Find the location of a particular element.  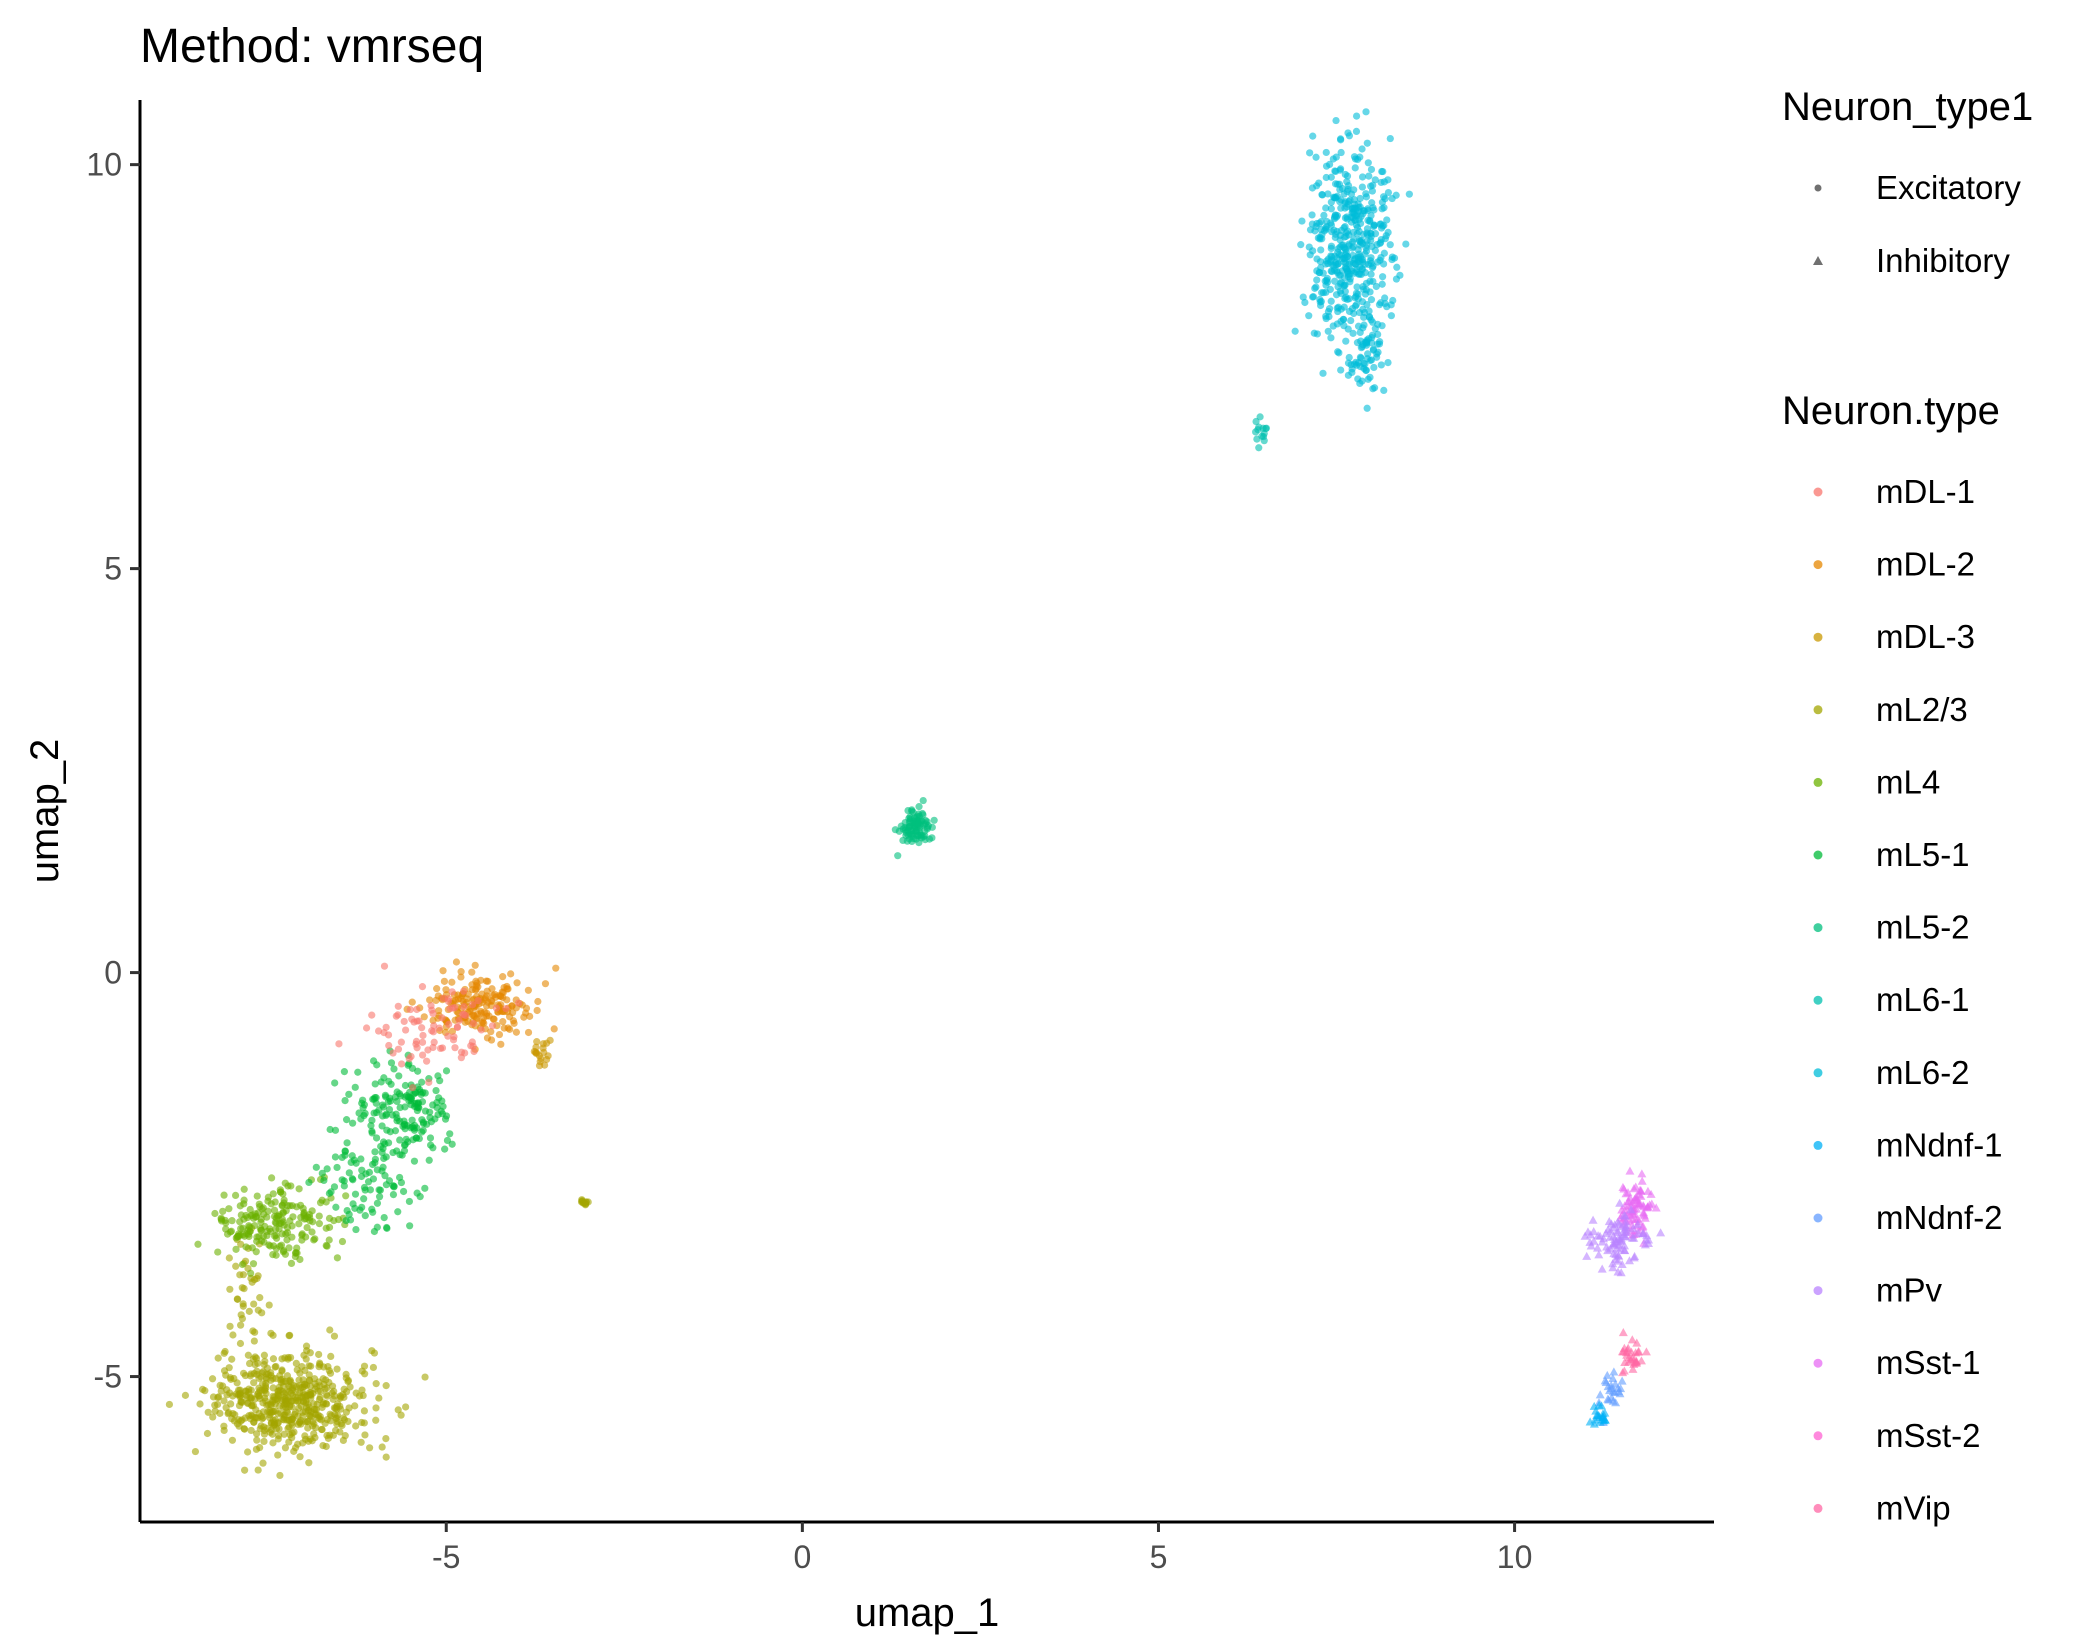

color-legend-title: Neuron.type is located at coordinates (1891, 411).